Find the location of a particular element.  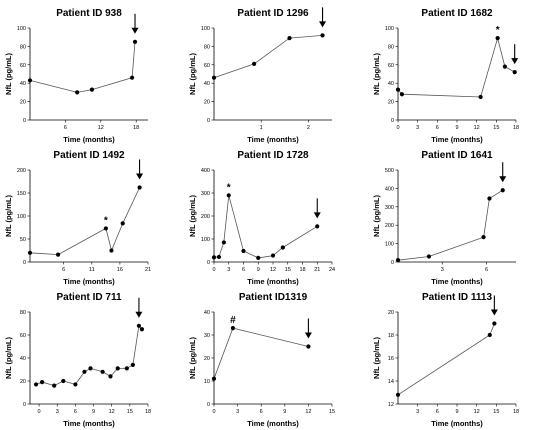

y-tick-label: 18 is located at coordinates (391, 336).